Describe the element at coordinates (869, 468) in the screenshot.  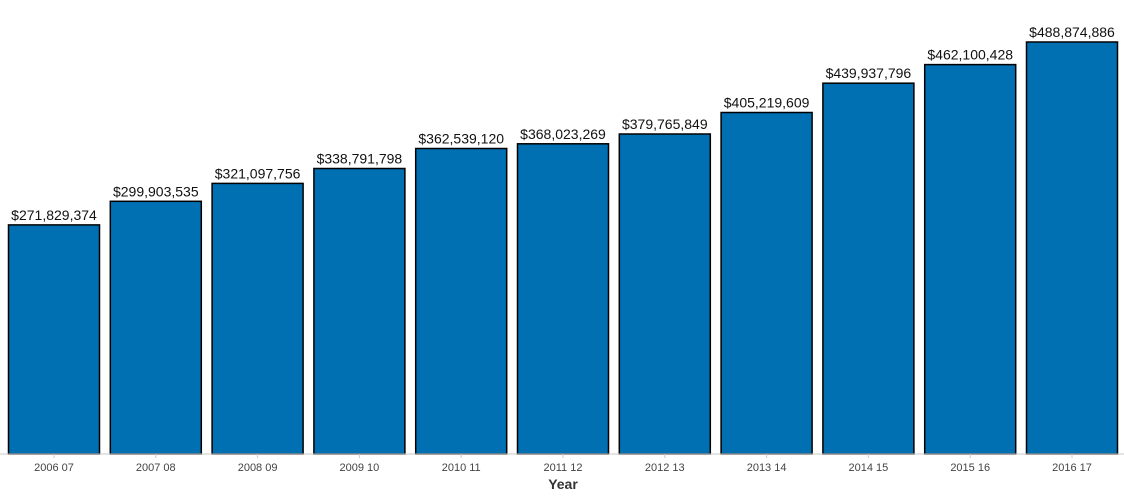
I see `x-tick-label: 2014 15` at that location.